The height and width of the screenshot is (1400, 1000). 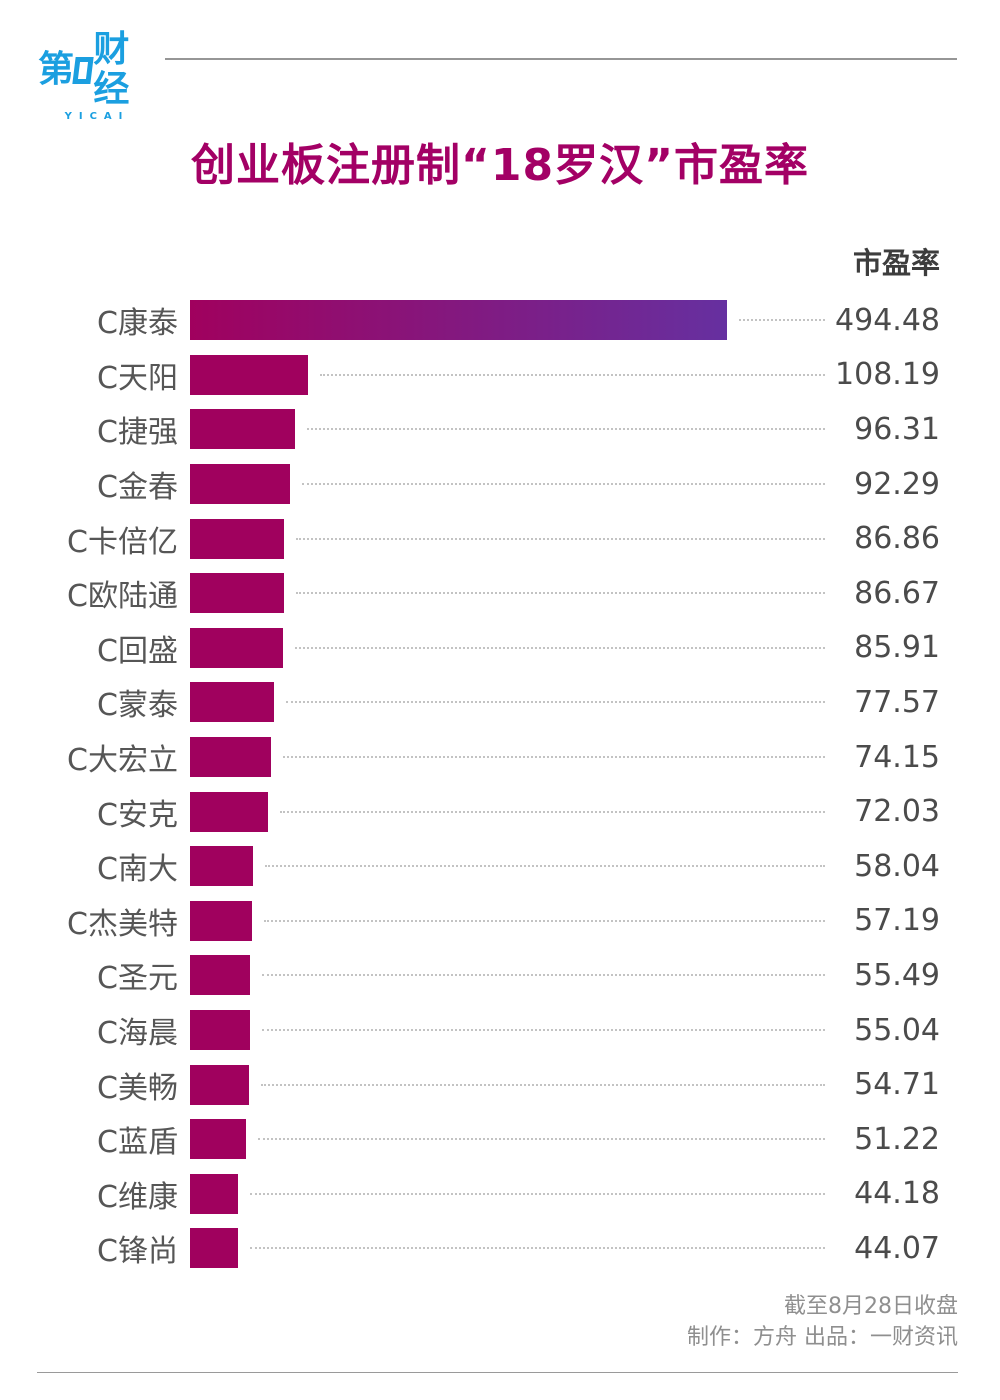 I want to click on header-divider, so click(x=561, y=59).